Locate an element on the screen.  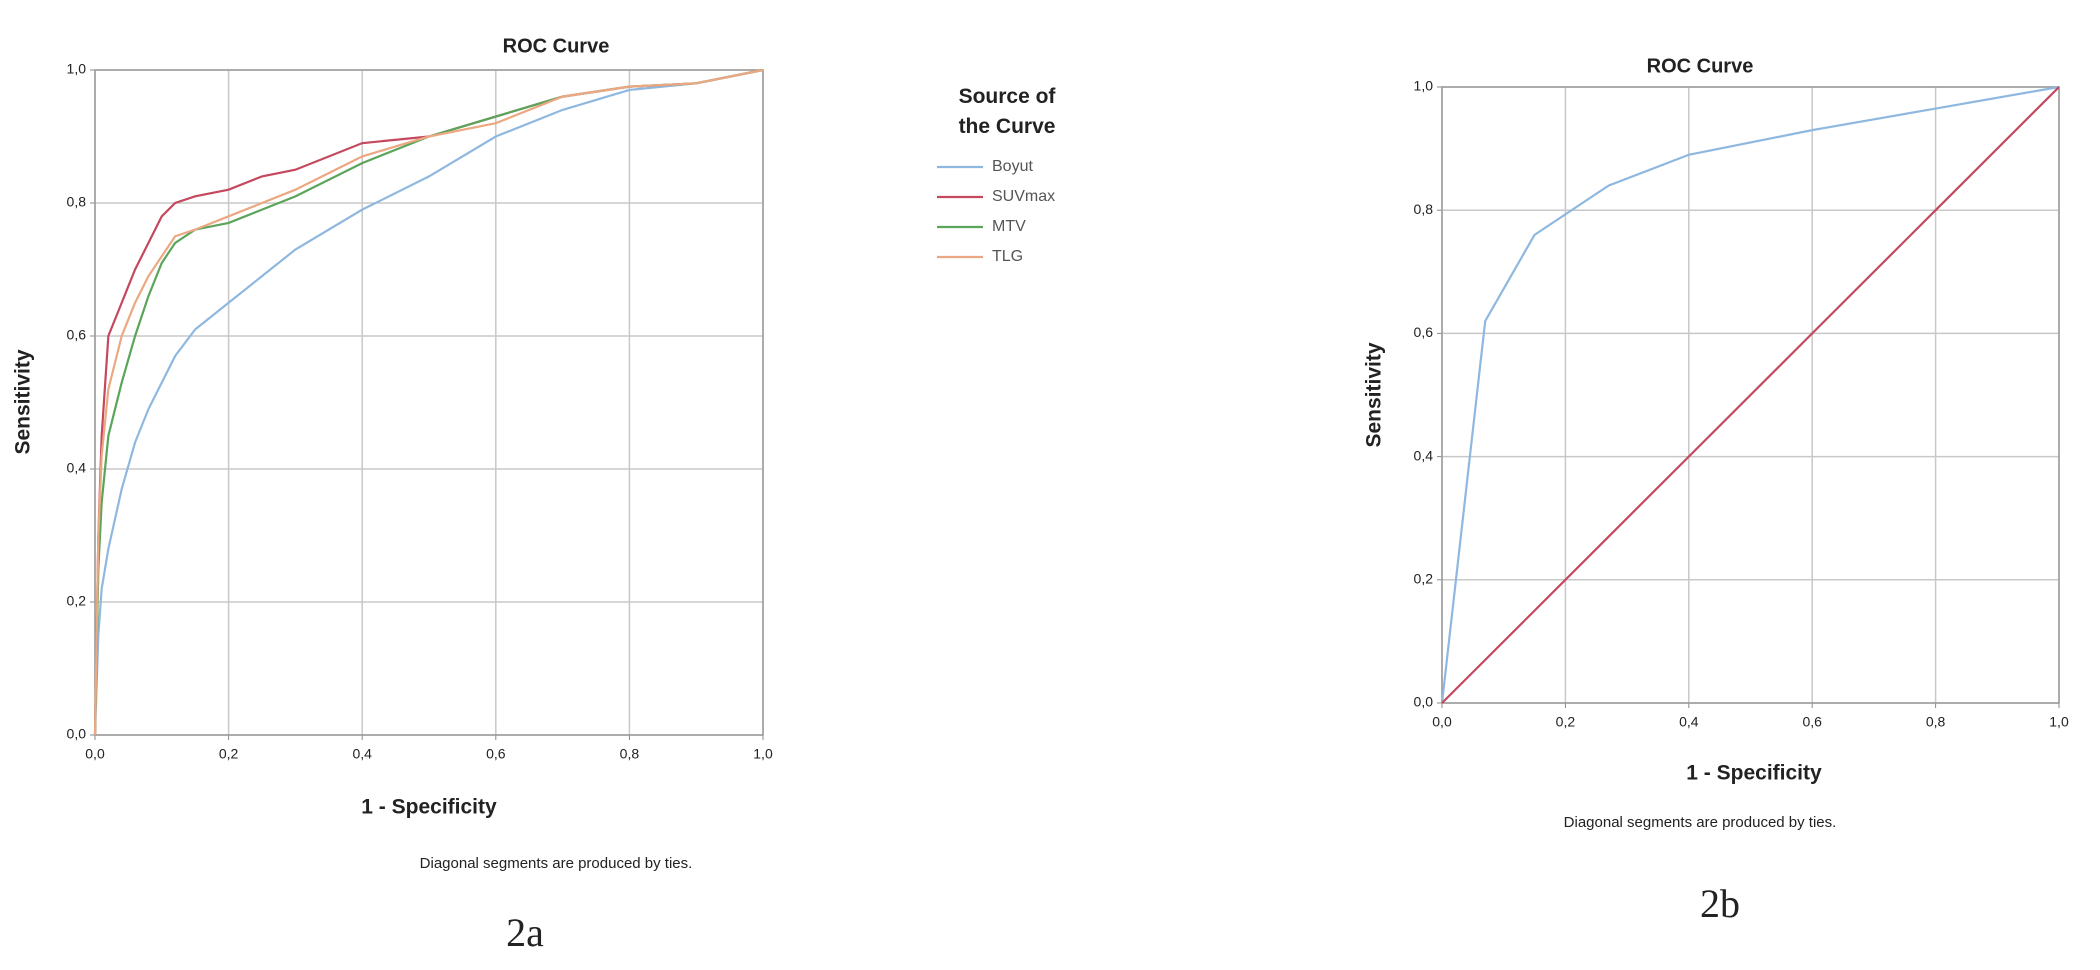
legend-title: Source of the Curve is located at coordinates (1008, 111).